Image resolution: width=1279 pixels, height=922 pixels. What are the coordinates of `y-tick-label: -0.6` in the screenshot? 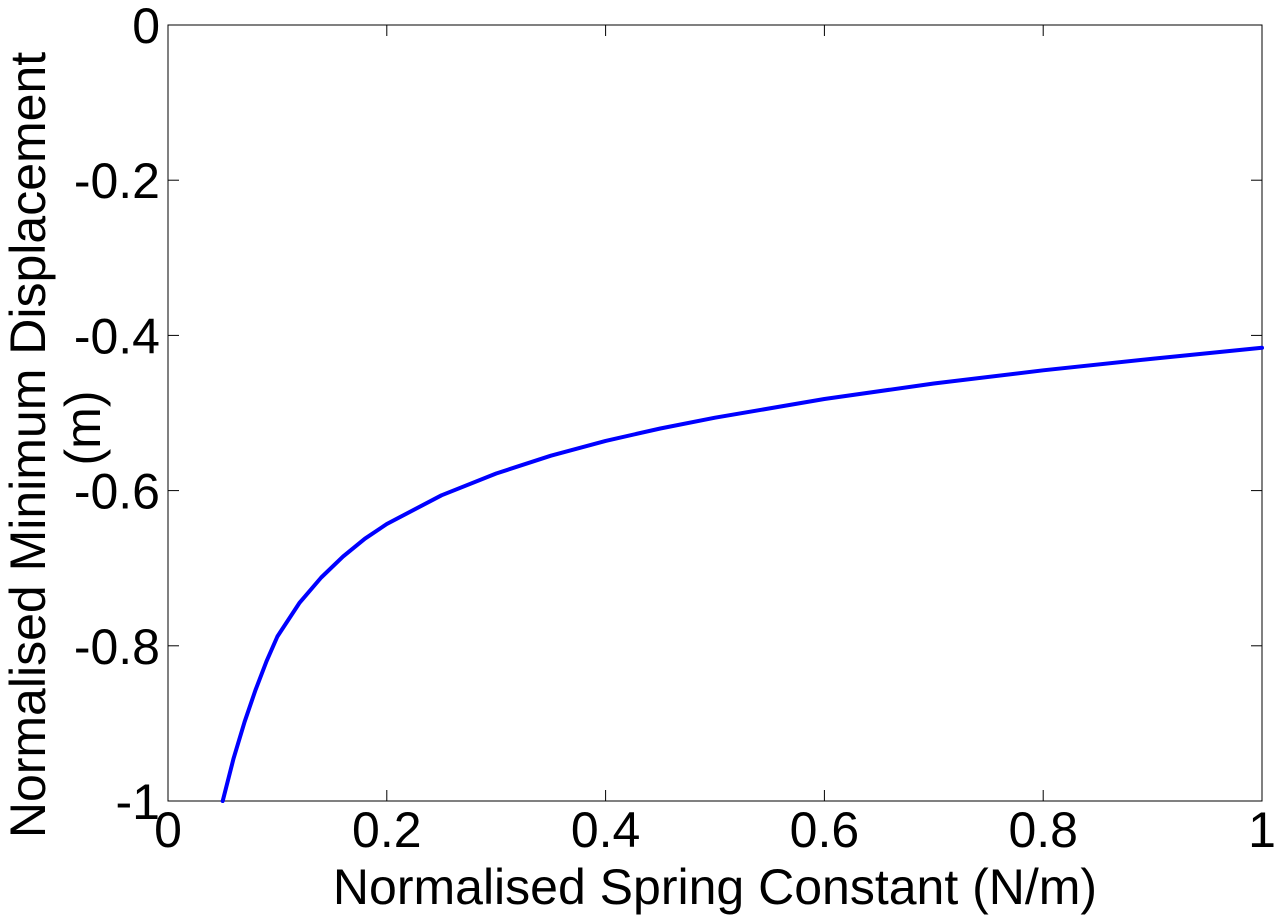 It's located at (117, 492).